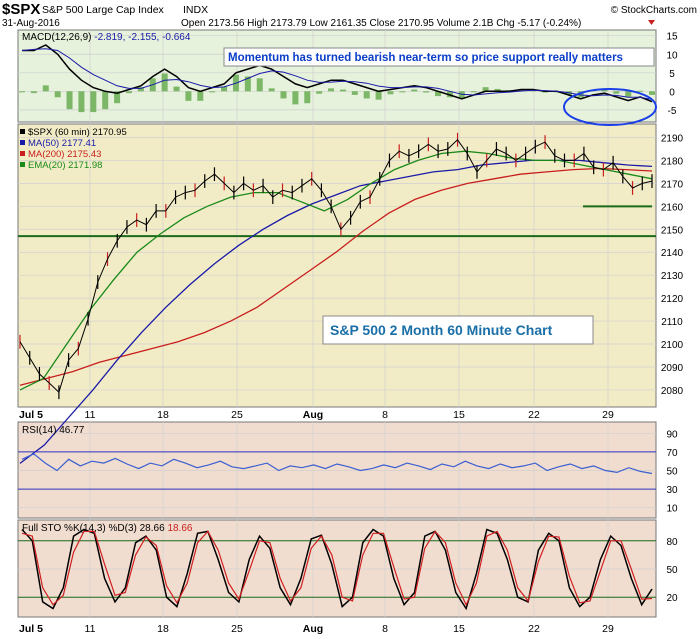 This screenshot has width=700, height=639. Describe the element at coordinates (142, 37) in the screenshot. I see `macd-values: -2.819, -2.155, -0.664` at that location.